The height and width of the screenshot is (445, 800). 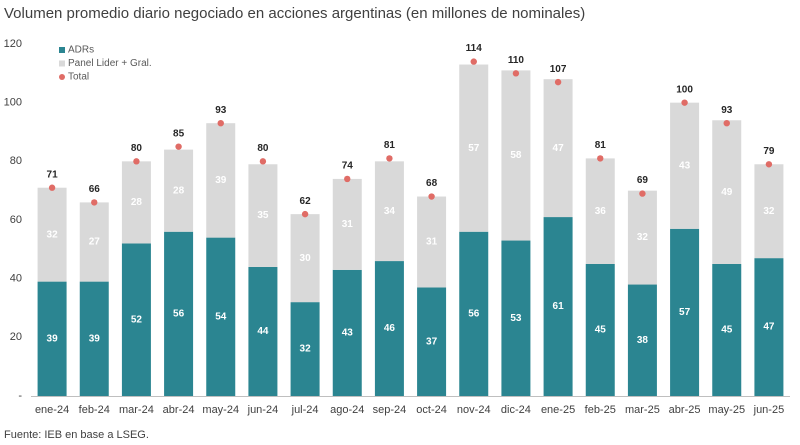 What do you see at coordinates (769, 151) in the screenshot?
I see `total-label: 79` at bounding box center [769, 151].